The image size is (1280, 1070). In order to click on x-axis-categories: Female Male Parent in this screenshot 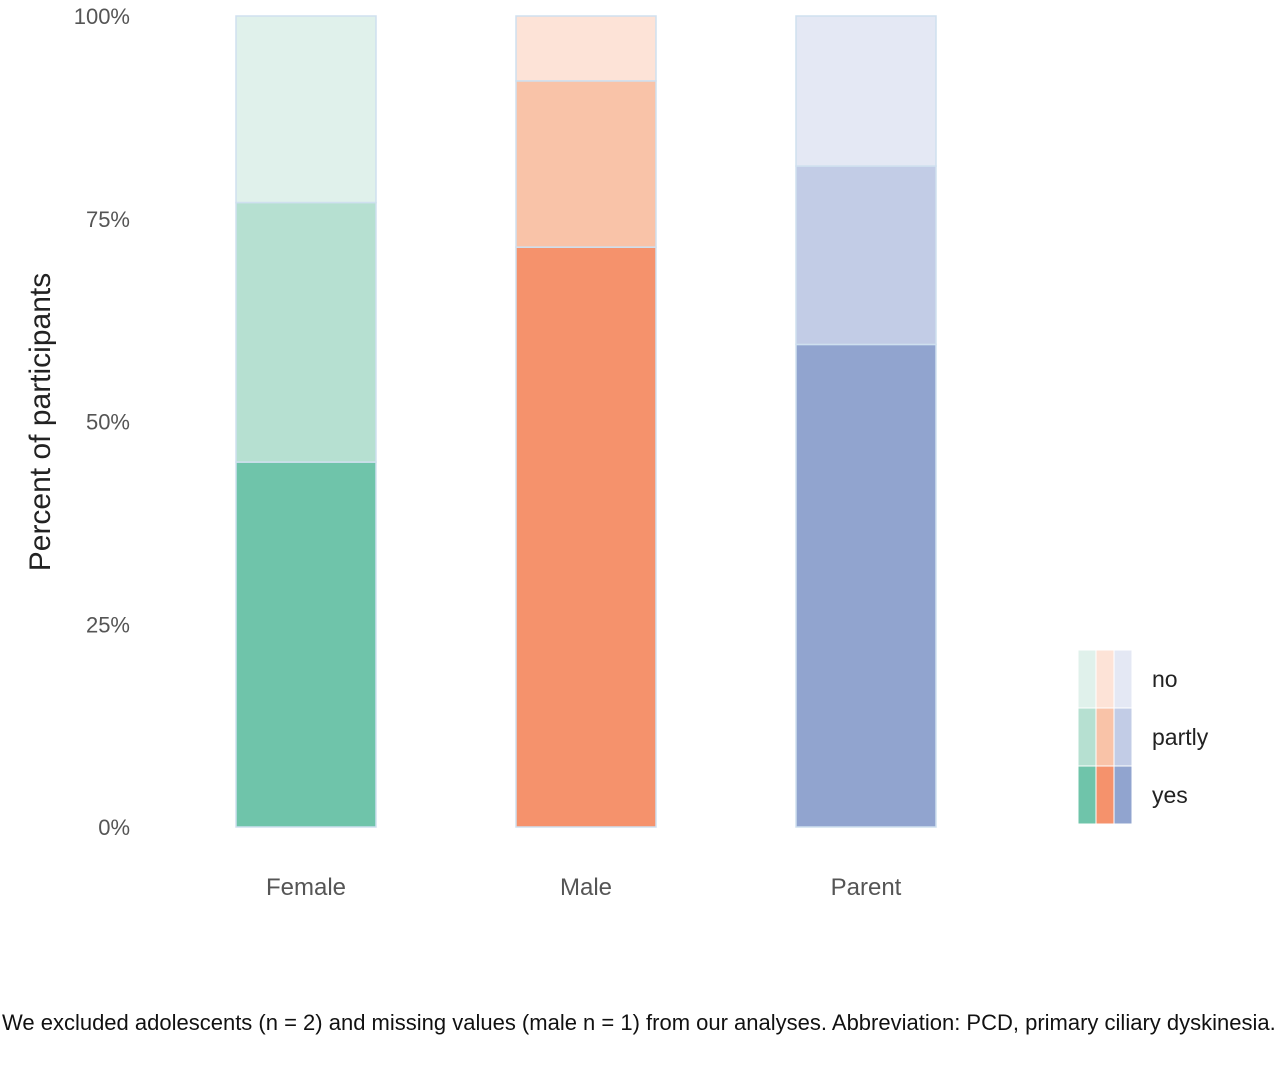, I will do `click(584, 887)`.